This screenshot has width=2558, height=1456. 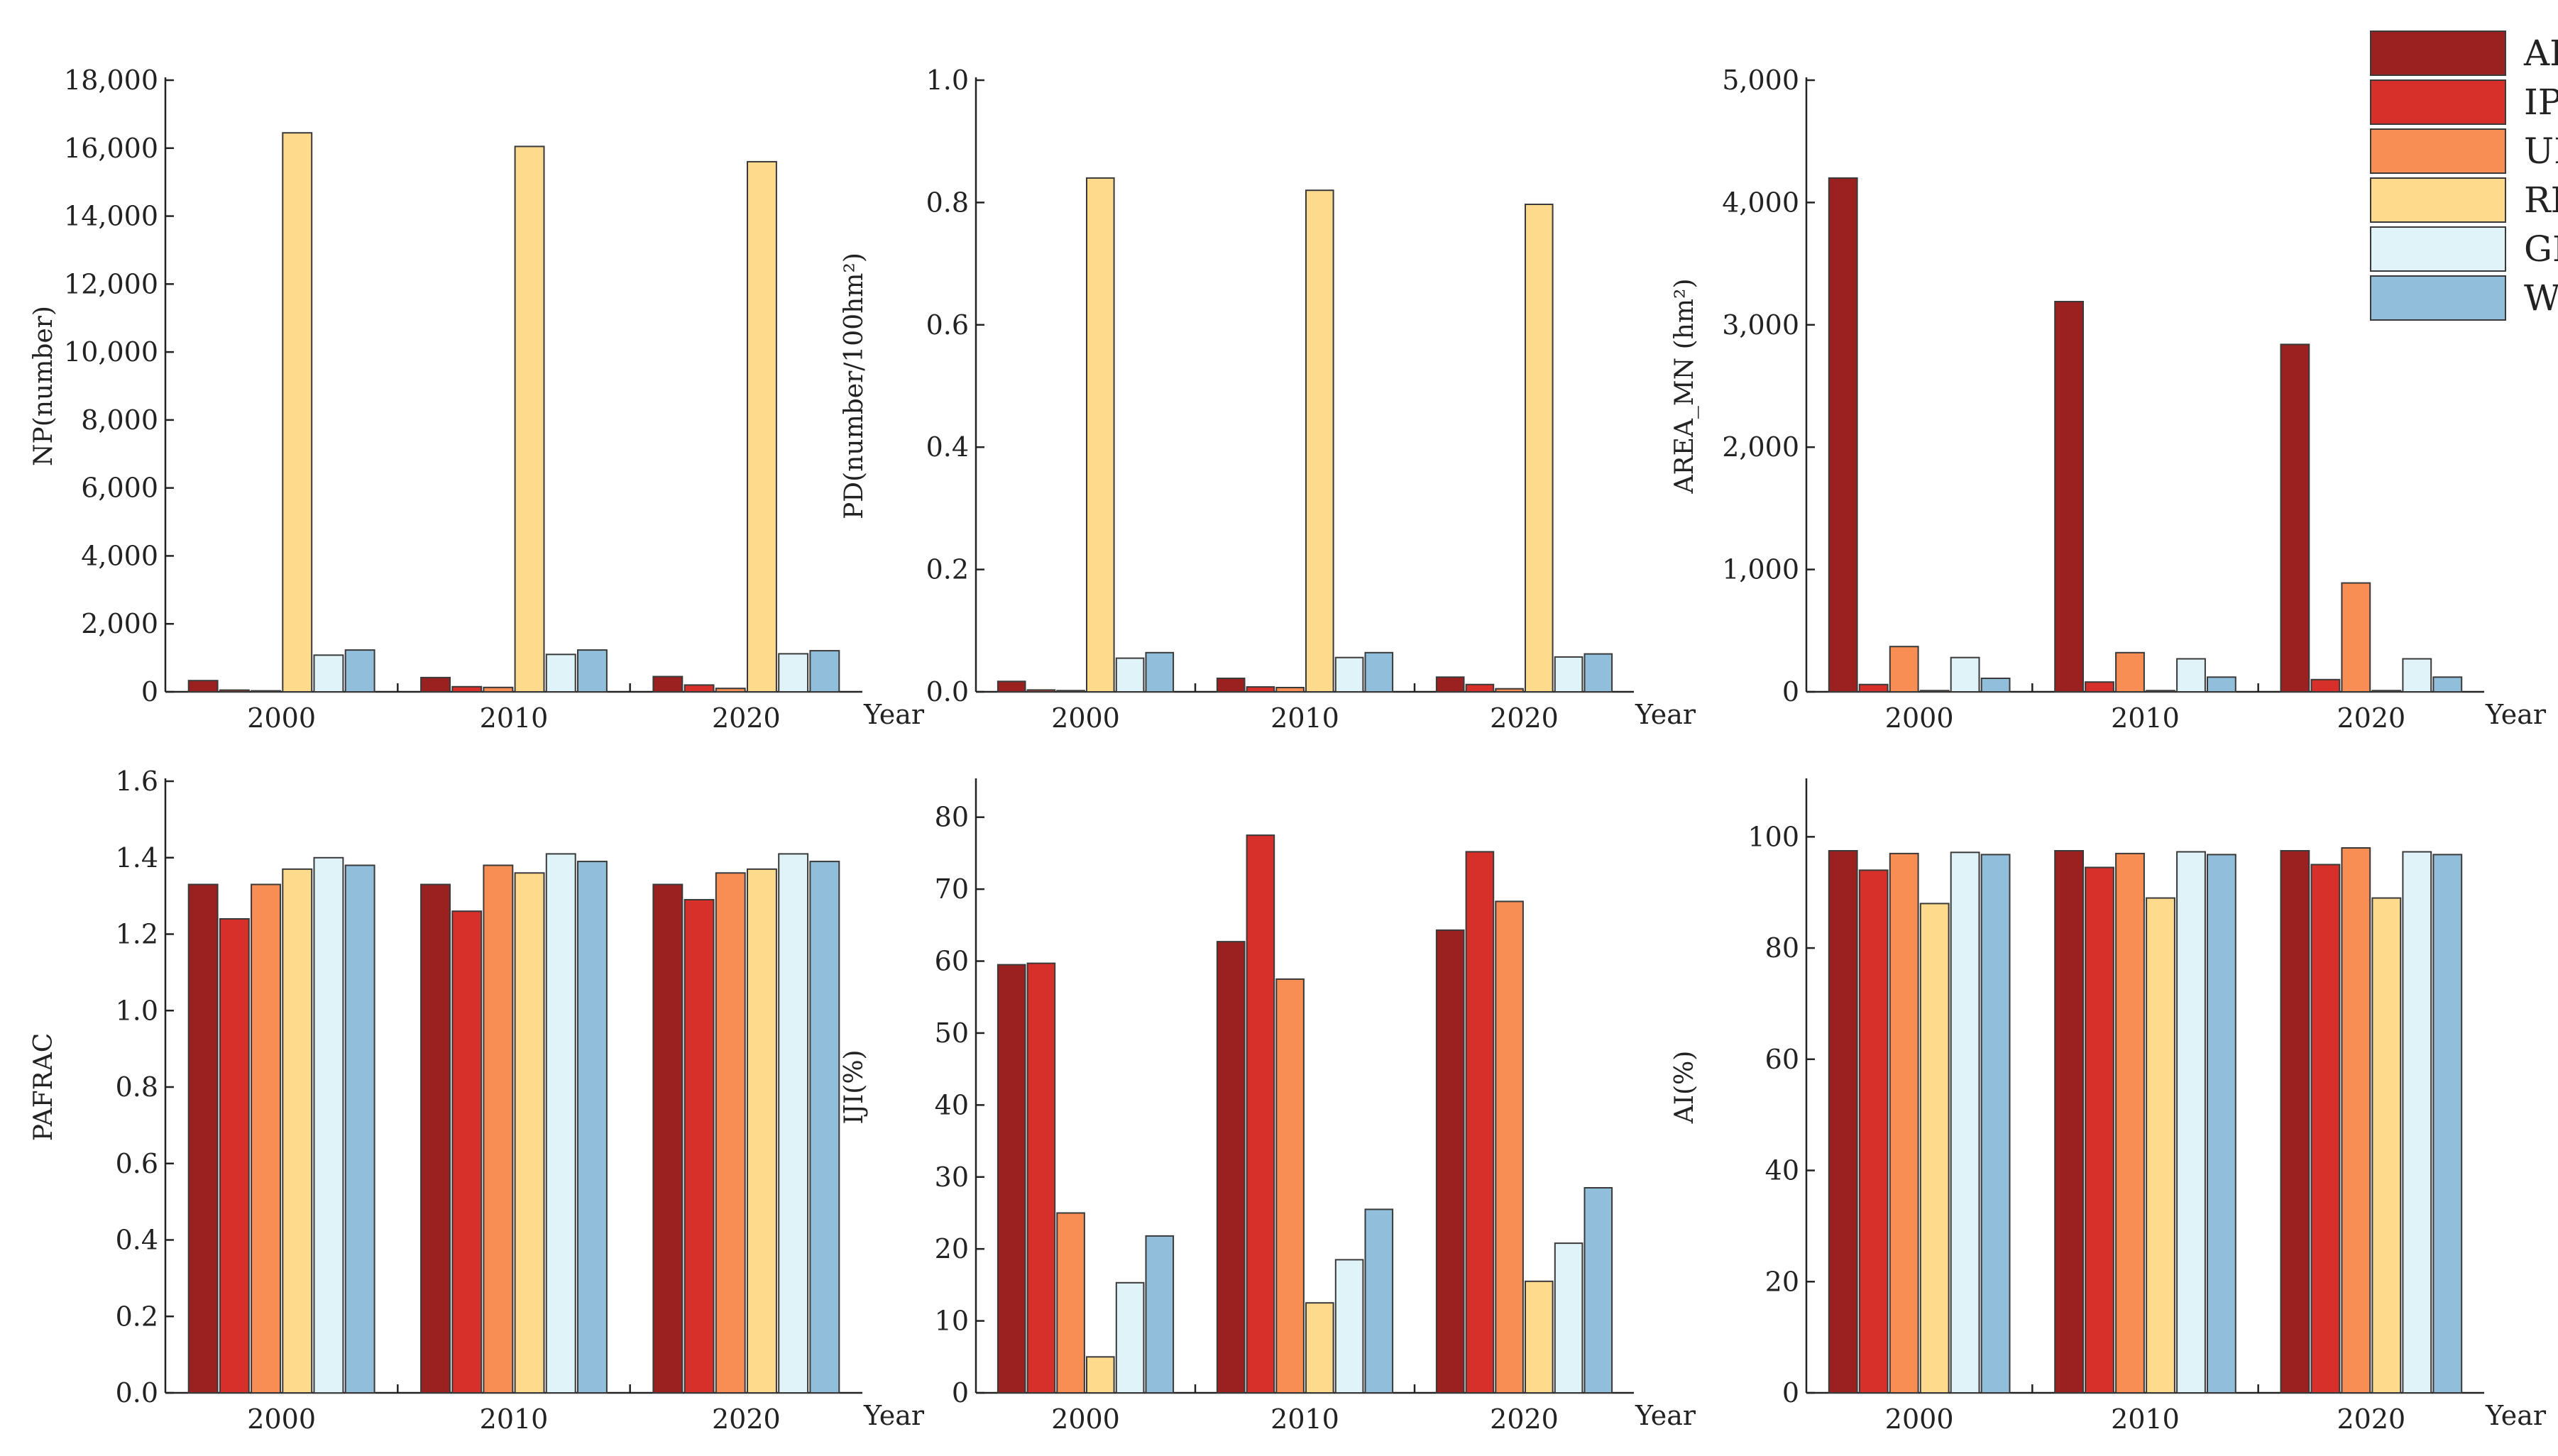 What do you see at coordinates (137, 1392) in the screenshot?
I see `y-tick-label: 0.0` at bounding box center [137, 1392].